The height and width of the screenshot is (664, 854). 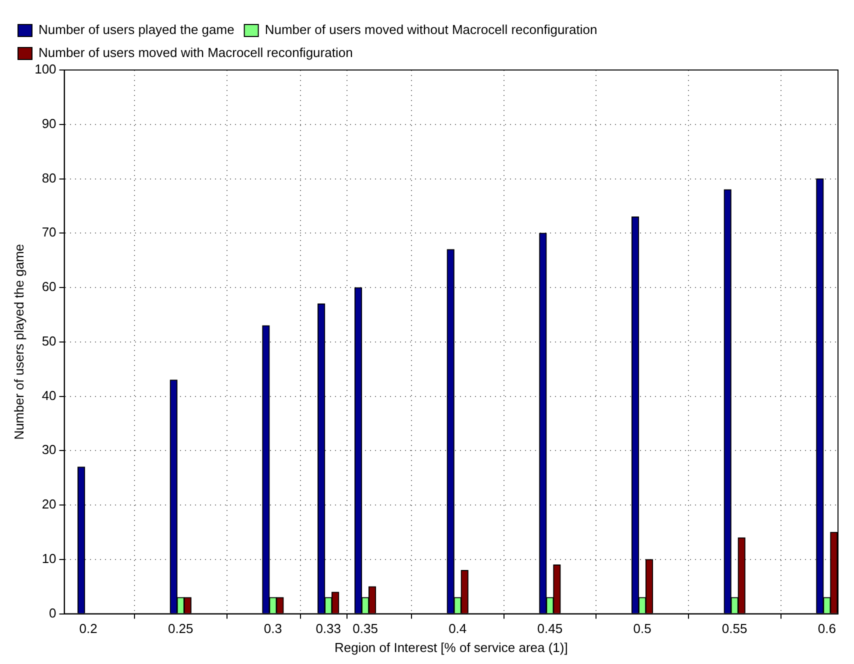 What do you see at coordinates (49, 504) in the screenshot?
I see `y-tick-label: 20` at bounding box center [49, 504].